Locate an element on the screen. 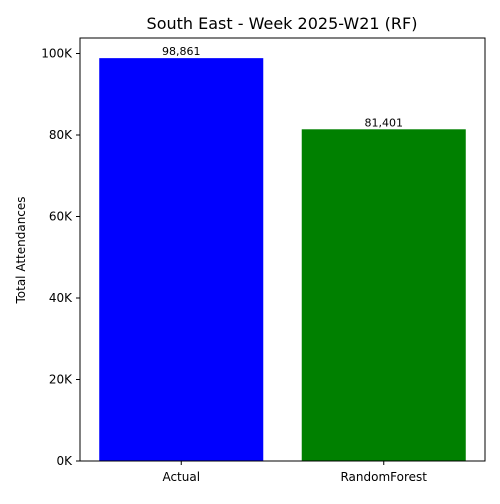 Image resolution: width=500 pixels, height=504 pixels. y-tick-label: 100K is located at coordinates (57, 54).